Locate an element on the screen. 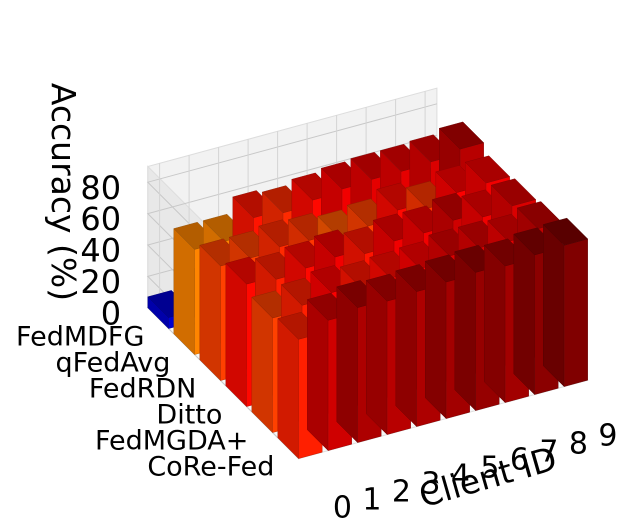 The width and height of the screenshot is (631, 531). method-tick-label: CoRe-Fed is located at coordinates (210, 466).